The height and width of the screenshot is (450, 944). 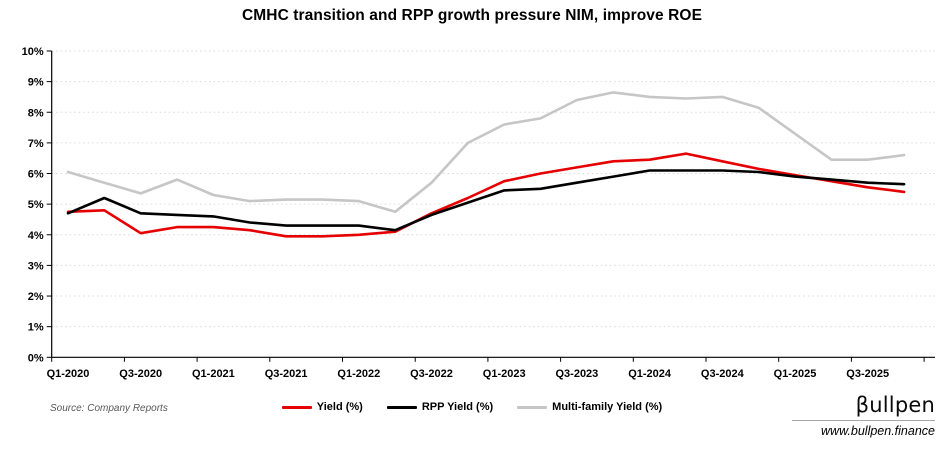 I want to click on x-tick-label: Q3-2024, so click(x=723, y=374).